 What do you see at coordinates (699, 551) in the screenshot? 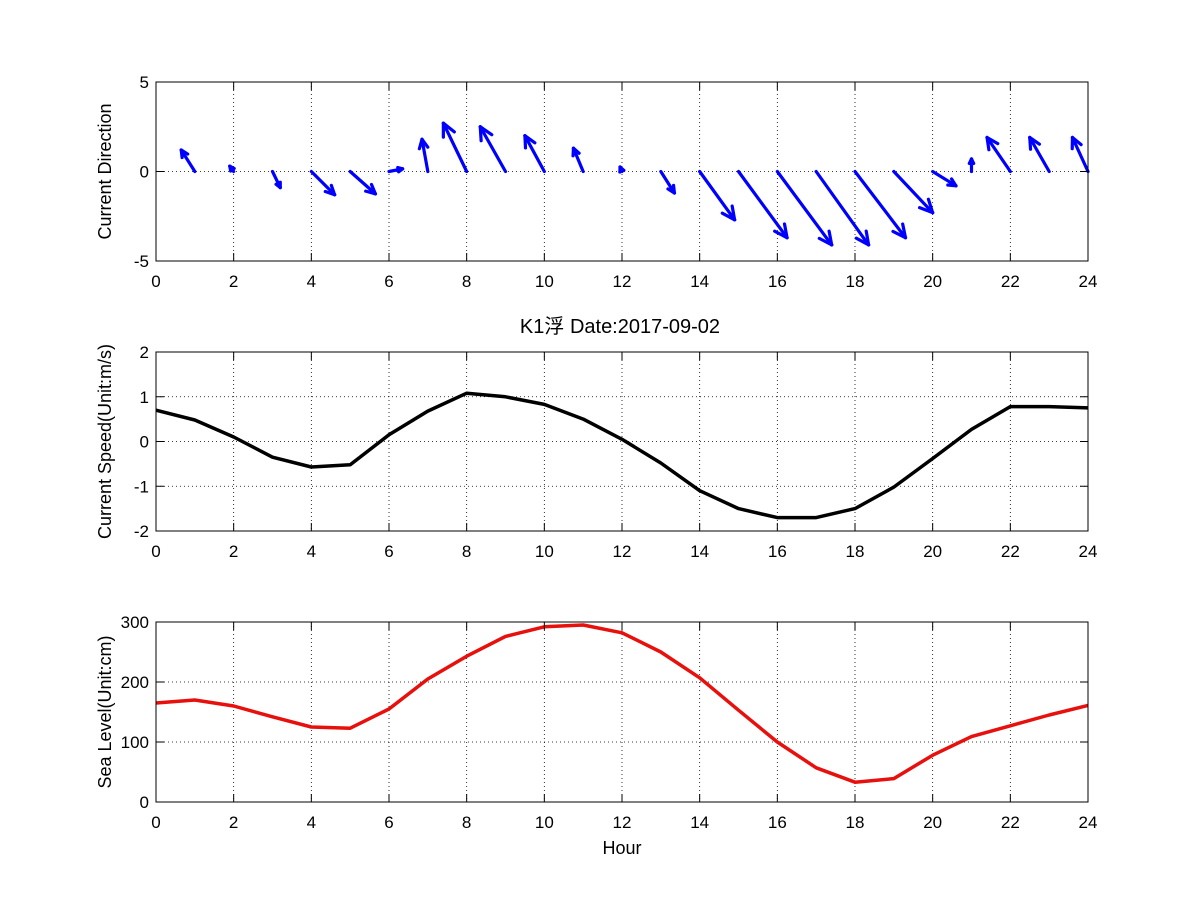
I see `x-tick-label: 14` at bounding box center [699, 551].